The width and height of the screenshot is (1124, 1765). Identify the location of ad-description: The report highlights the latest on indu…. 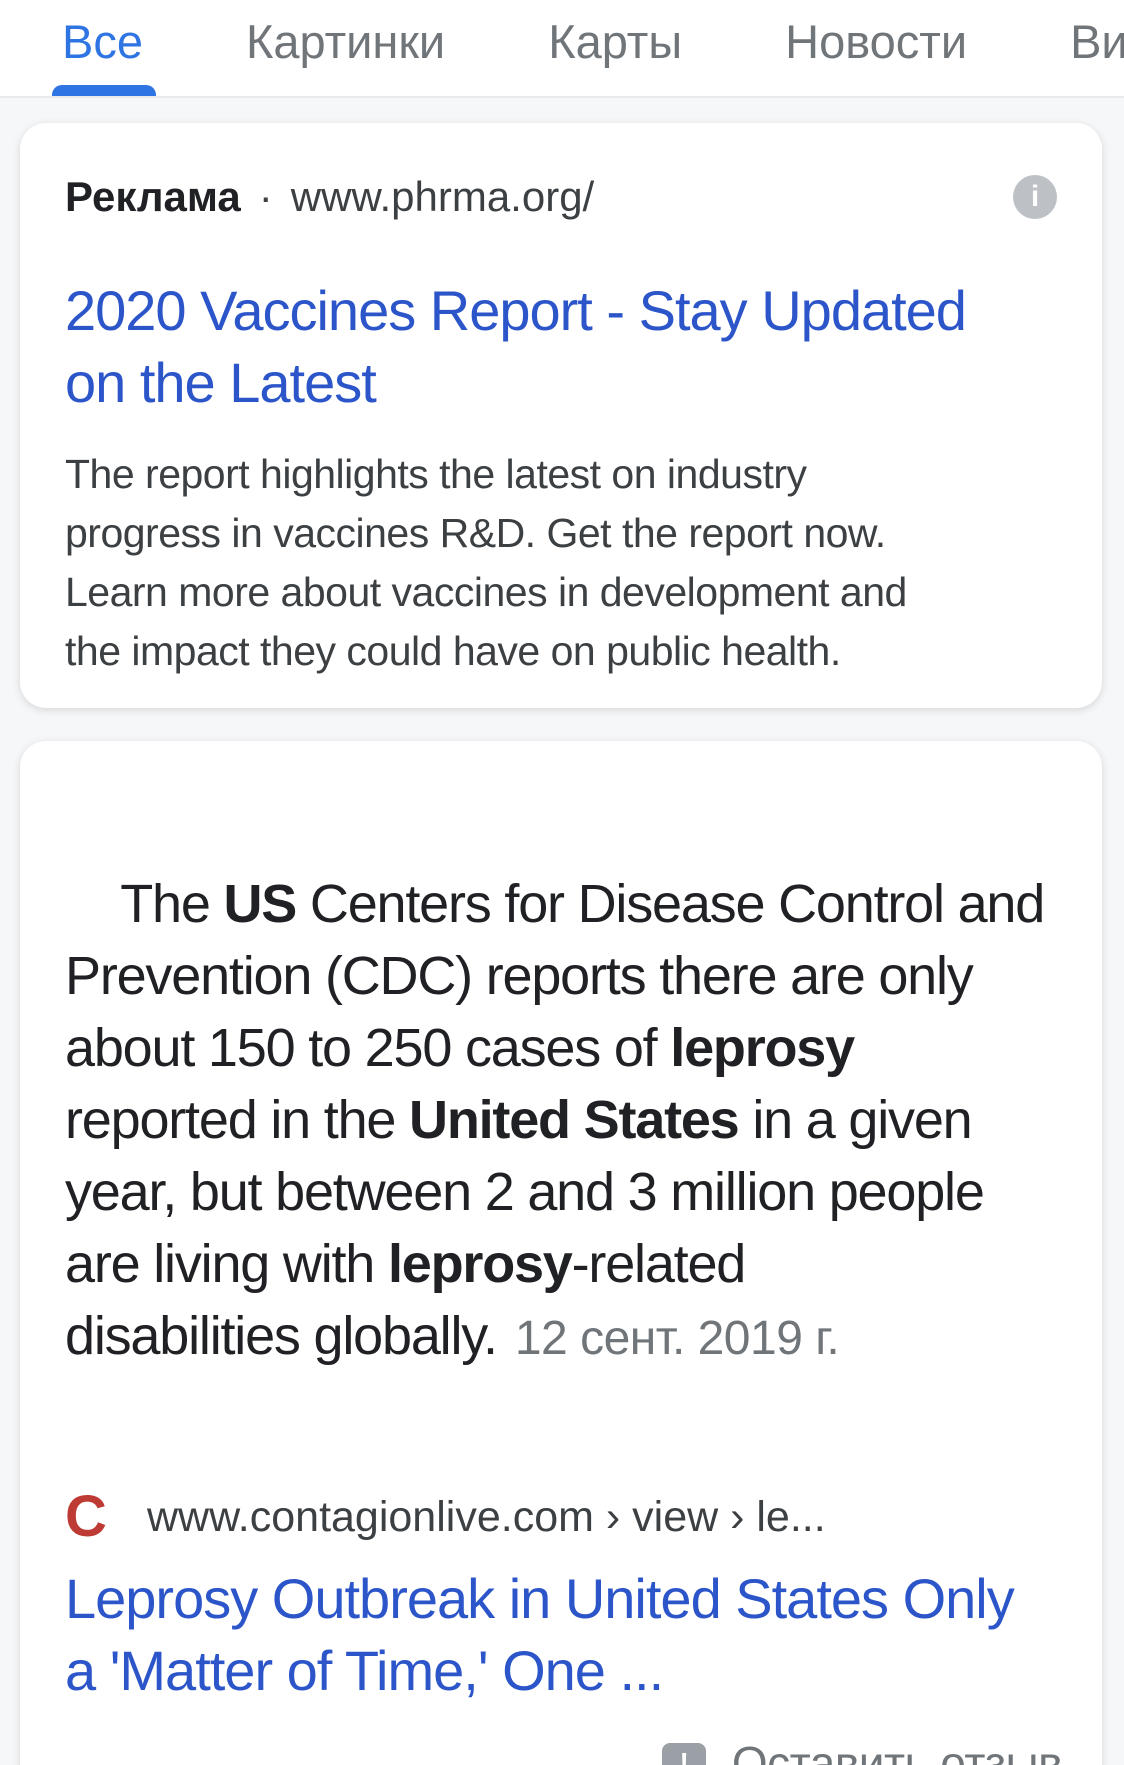
(486, 562).